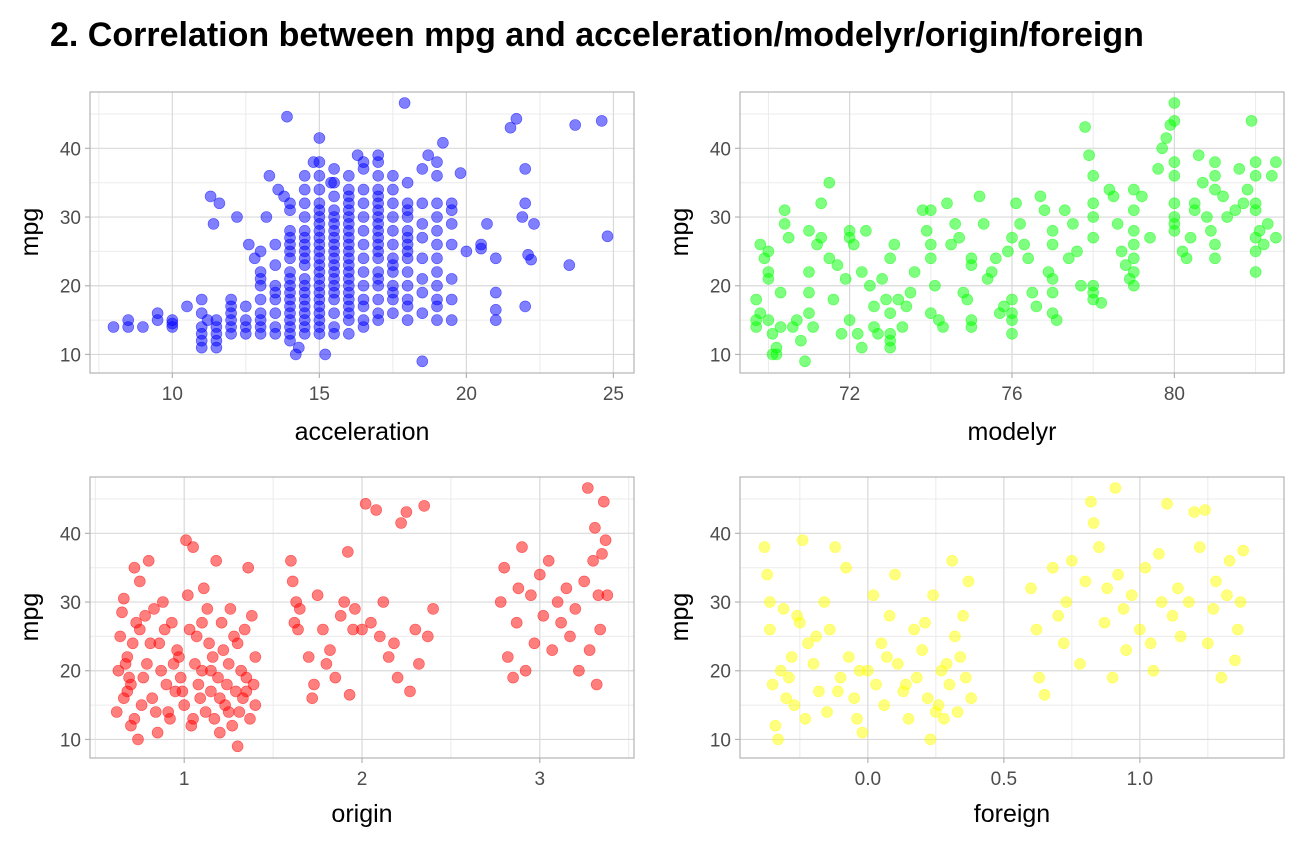 This screenshot has width=1302, height=844. What do you see at coordinates (362, 779) in the screenshot?
I see `origin-x-tick-label: 2` at bounding box center [362, 779].